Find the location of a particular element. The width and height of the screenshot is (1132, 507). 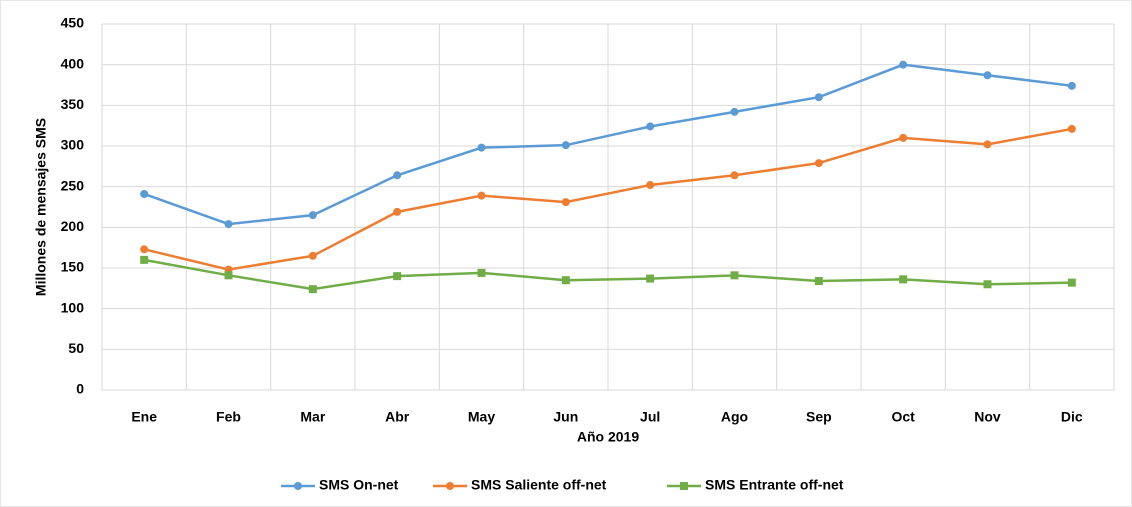

x-tick-label: Nov is located at coordinates (987, 417).